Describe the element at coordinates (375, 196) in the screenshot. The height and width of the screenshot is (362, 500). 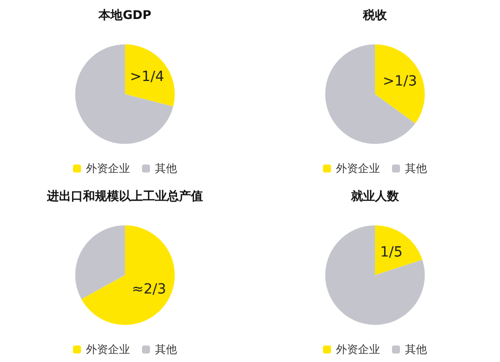
I see `chart-title: 就业人数` at that location.